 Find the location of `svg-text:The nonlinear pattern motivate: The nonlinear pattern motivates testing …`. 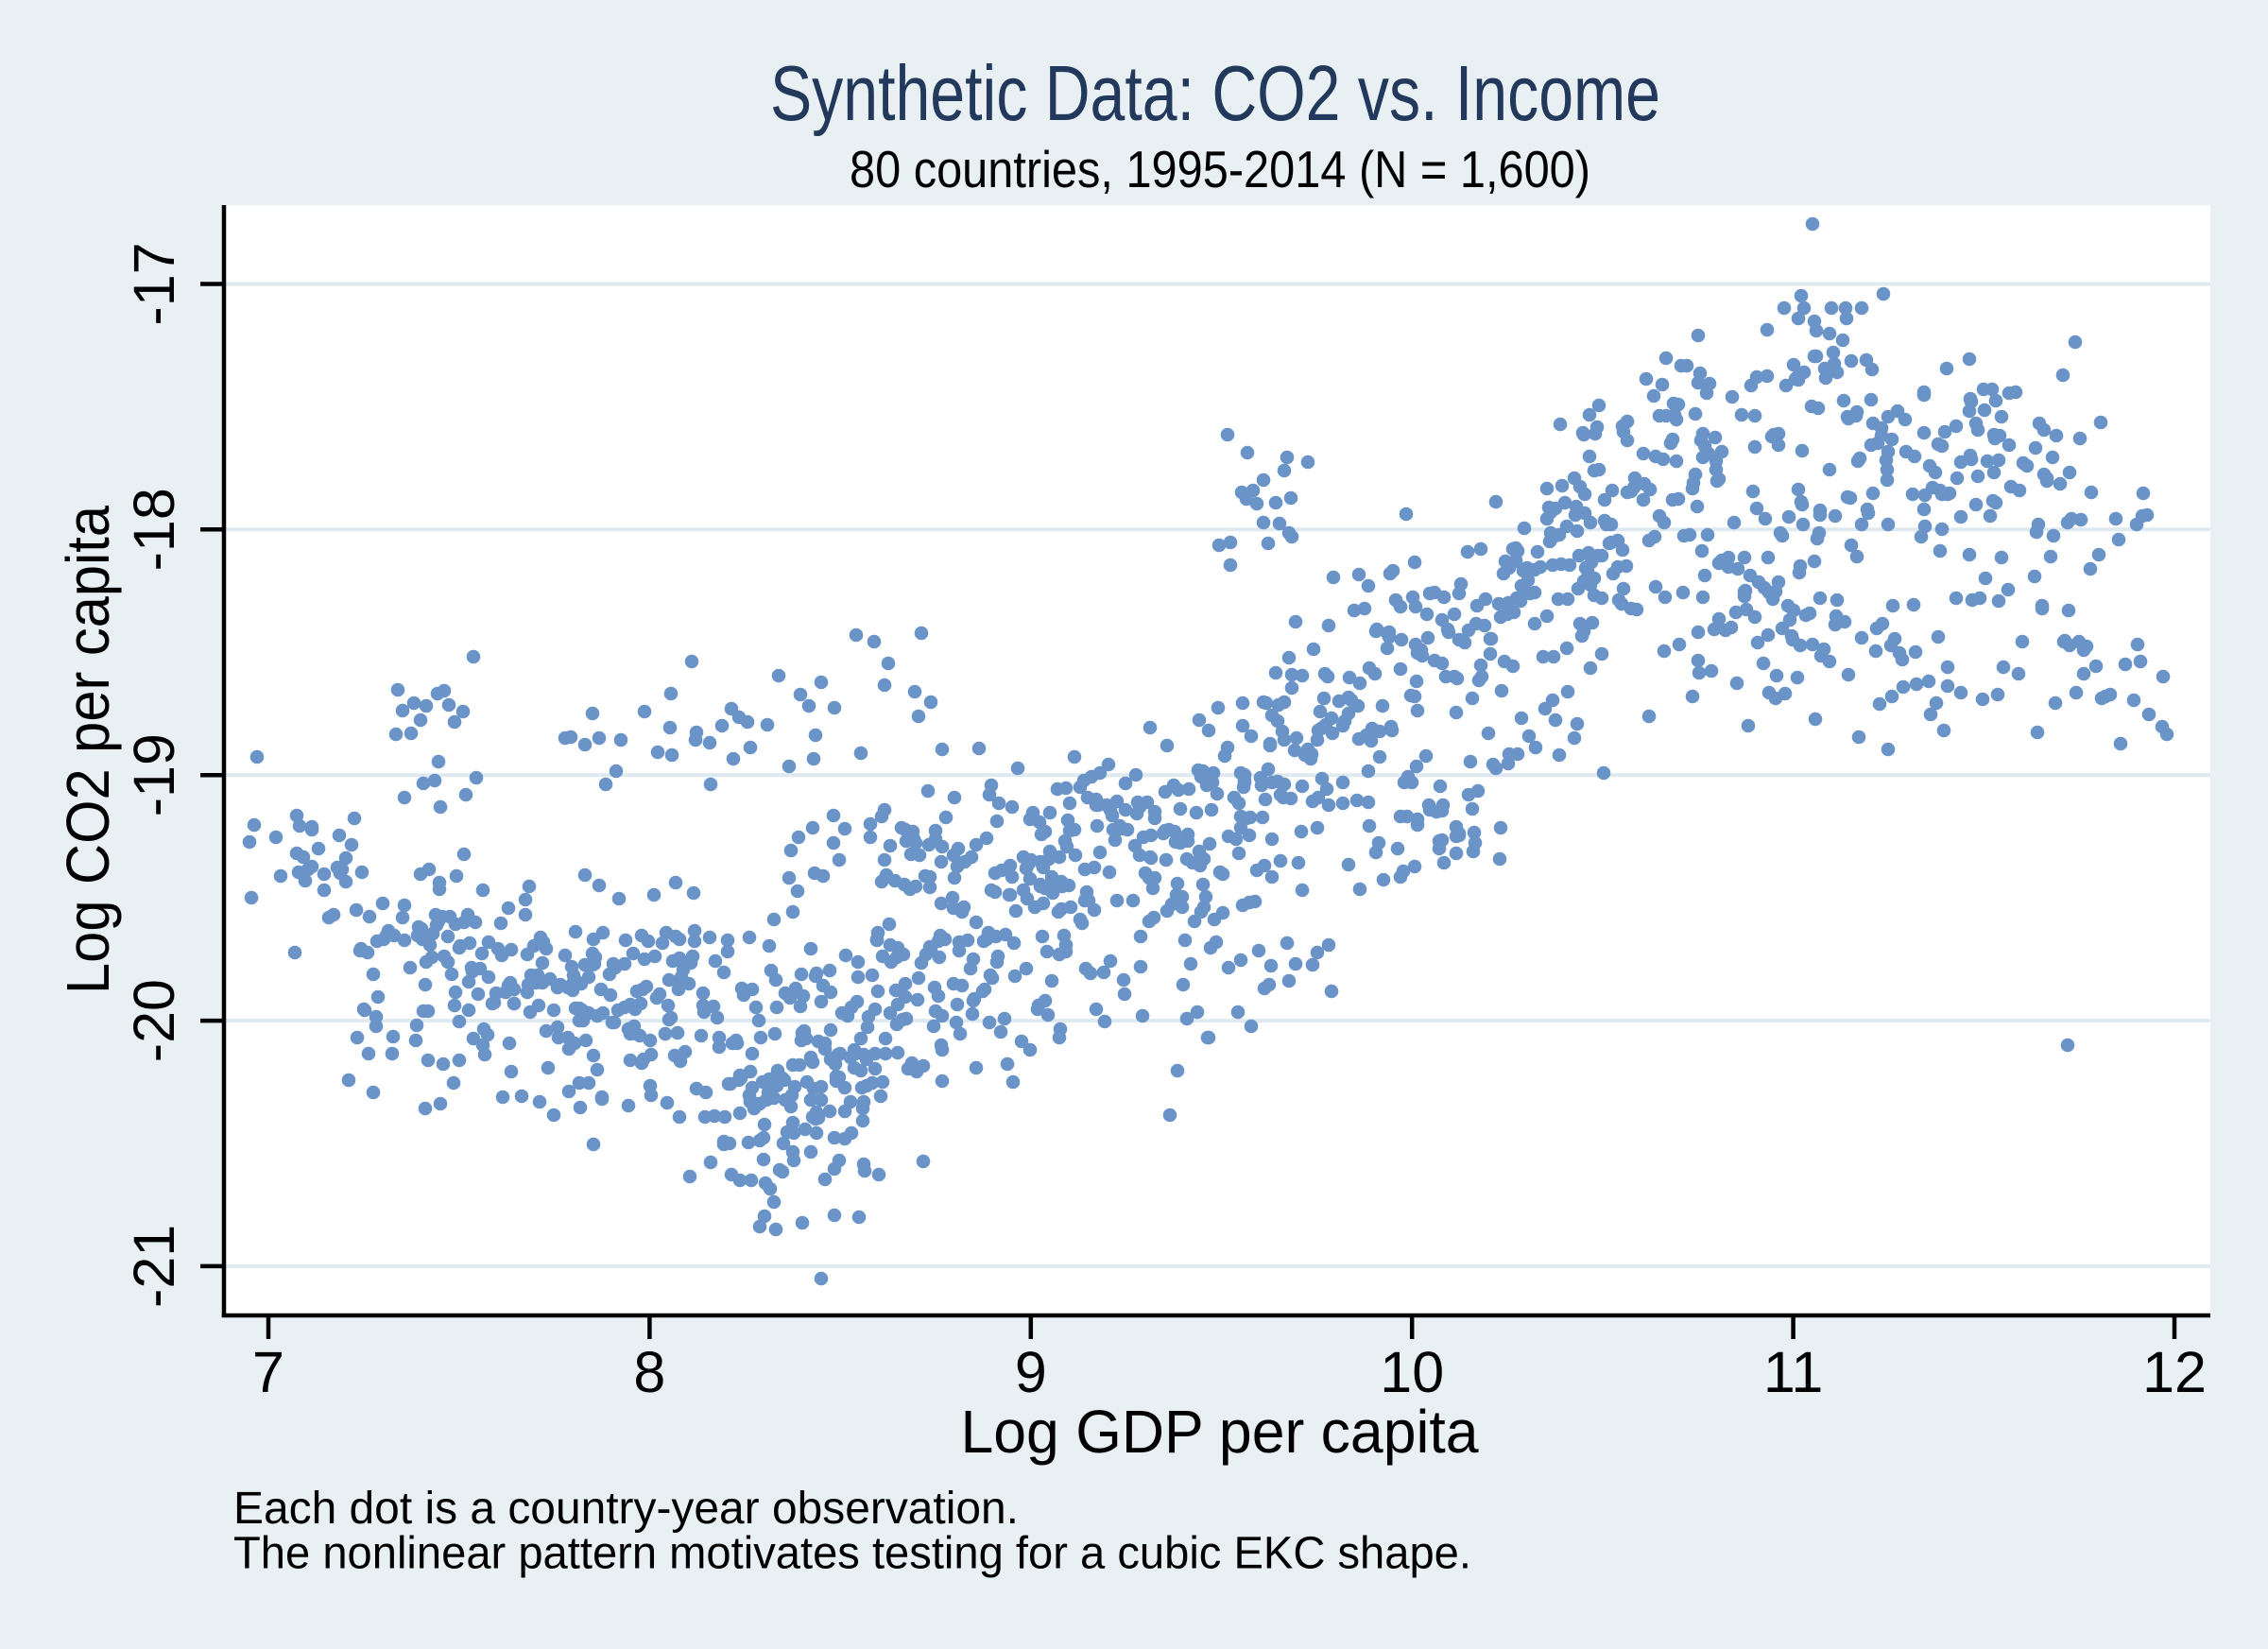

svg-text:The nonlinear pattern motivate: The nonlinear pattern motivates testing … is located at coordinates (852, 1553).